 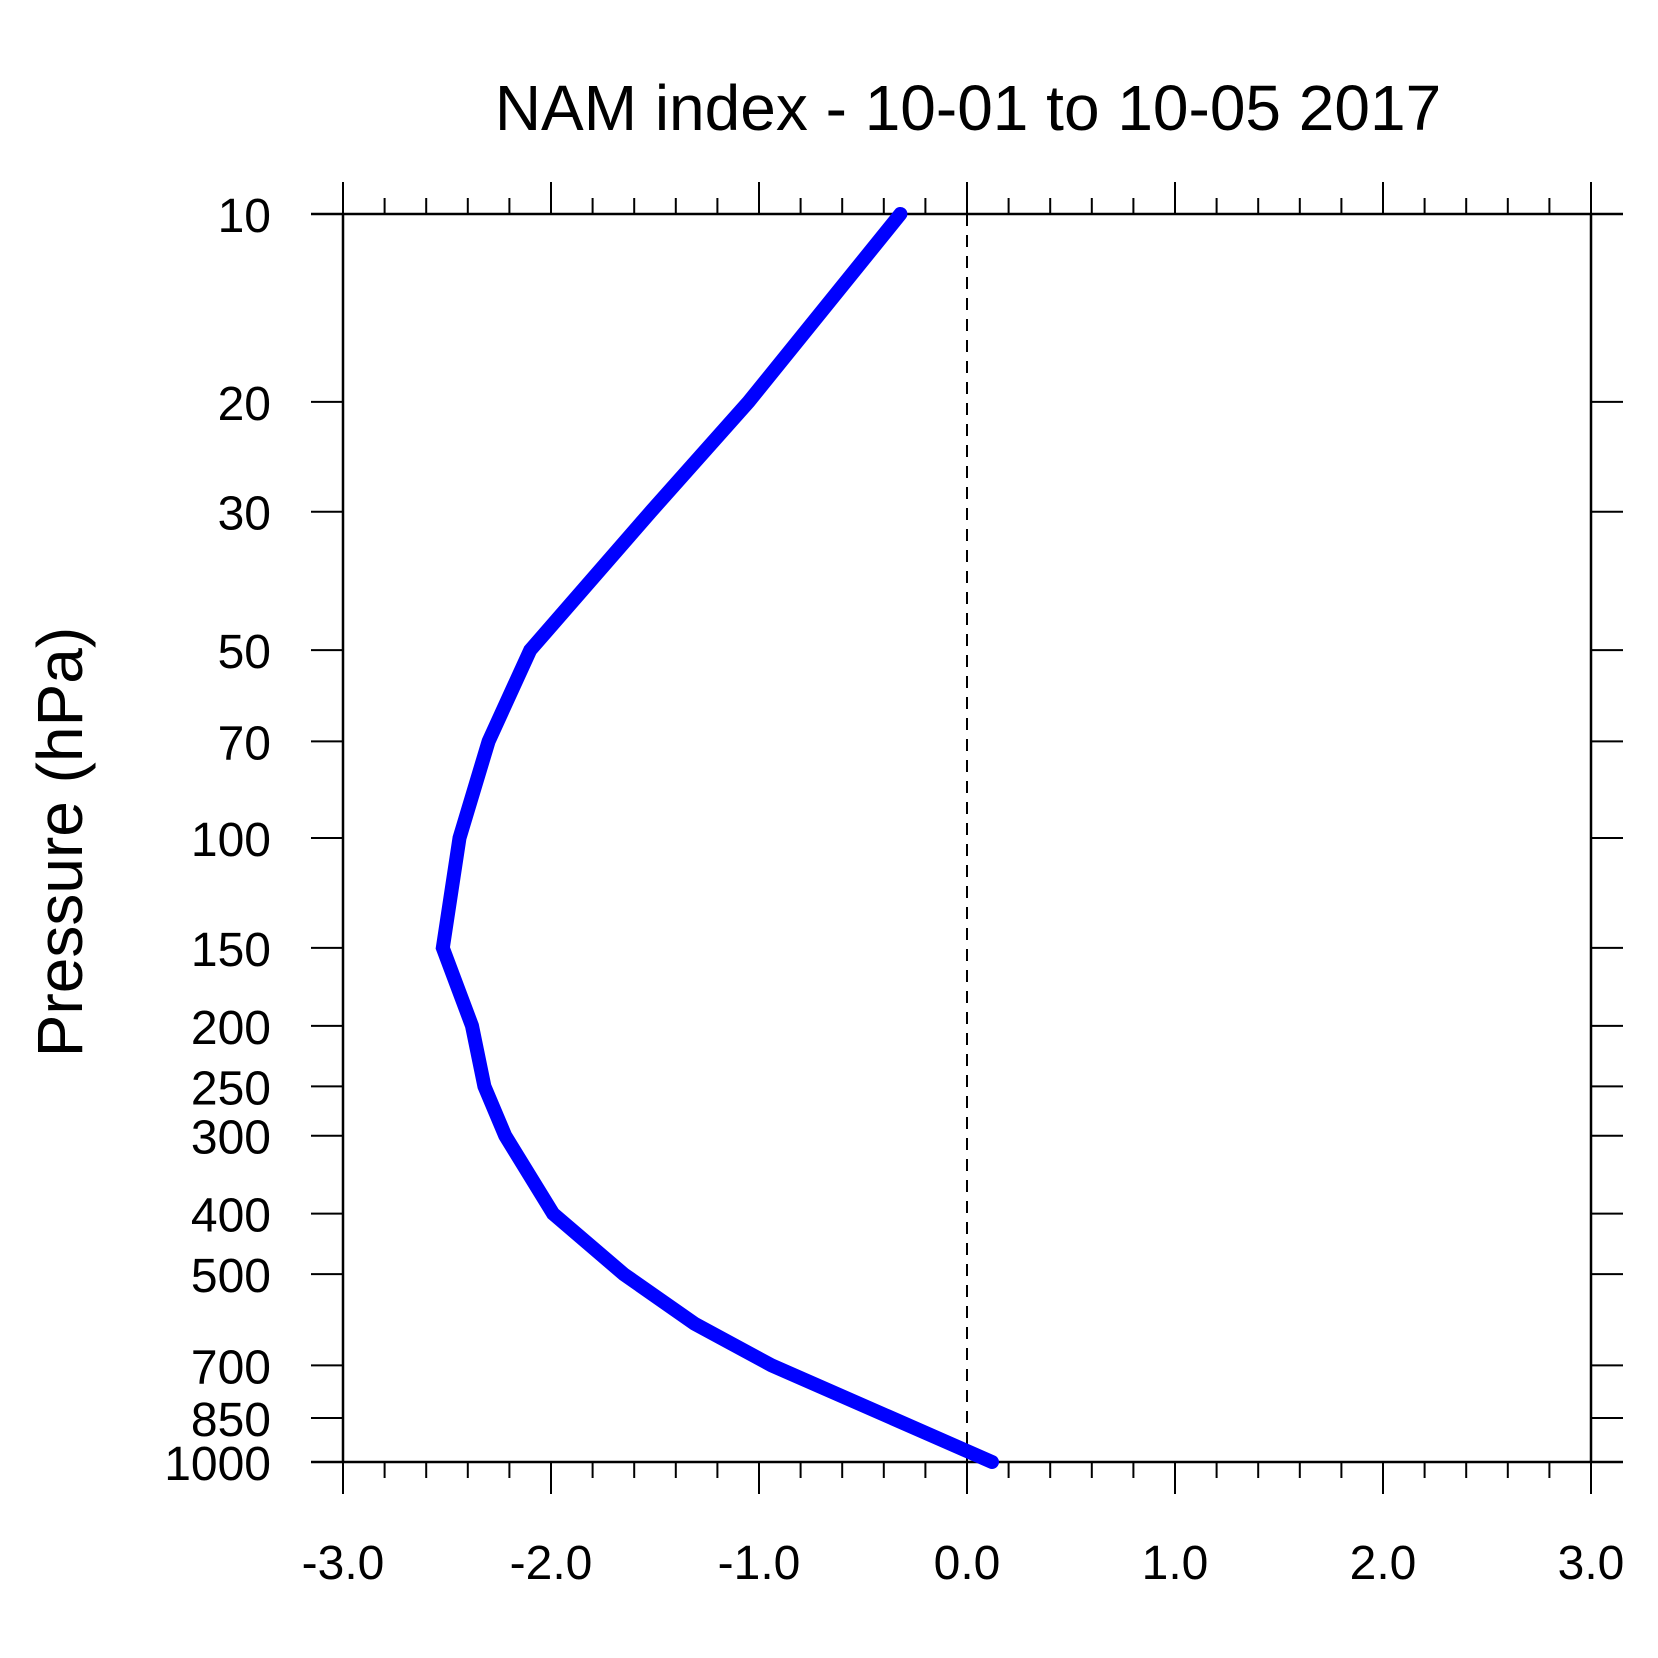 What do you see at coordinates (231, 1367) in the screenshot?
I see `y-tick-label: 700` at bounding box center [231, 1367].